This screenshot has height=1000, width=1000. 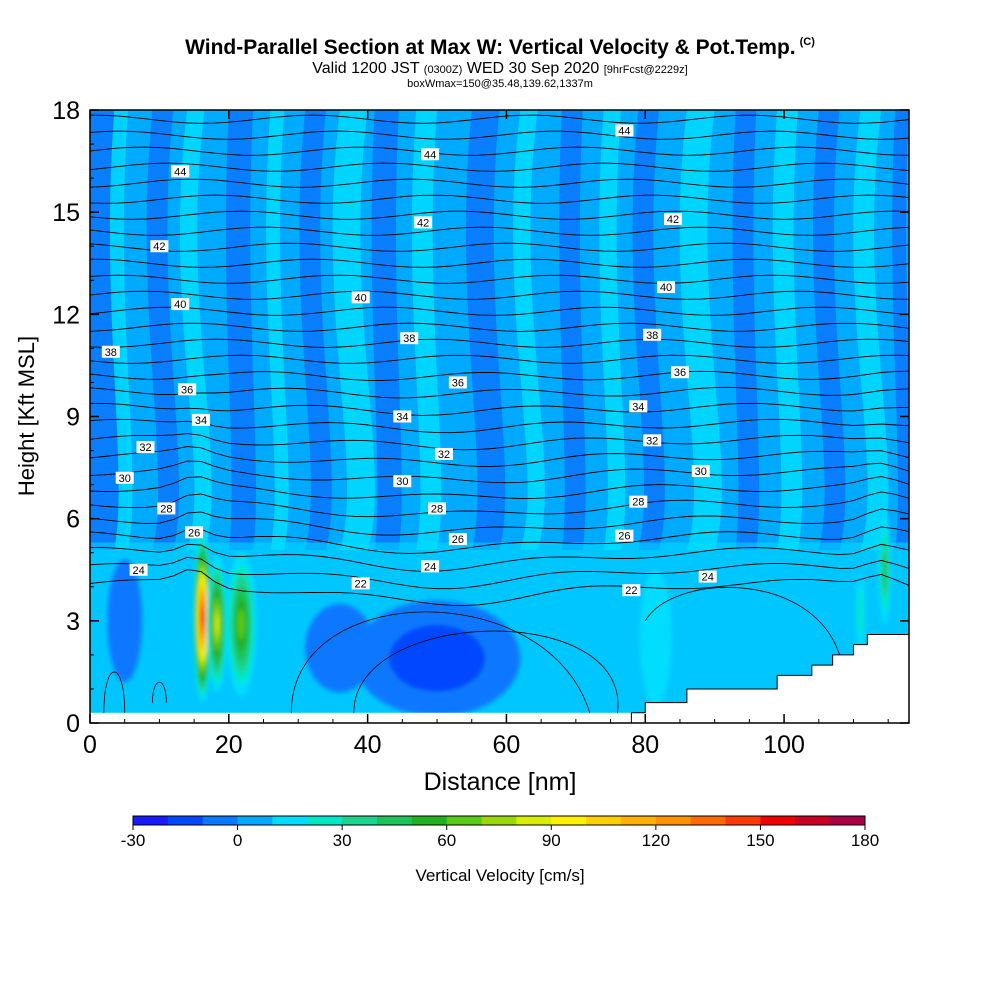 I want to click on contour-label-group: 38, so click(x=409, y=338).